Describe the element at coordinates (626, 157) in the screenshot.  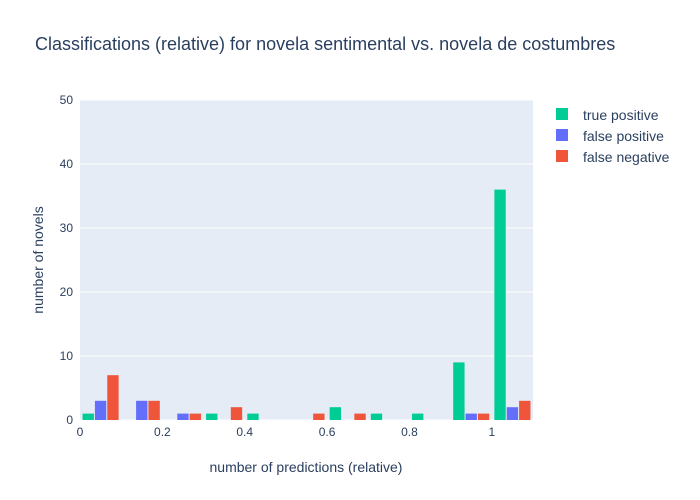
I see `legend-label-false-negative: false negative` at that location.